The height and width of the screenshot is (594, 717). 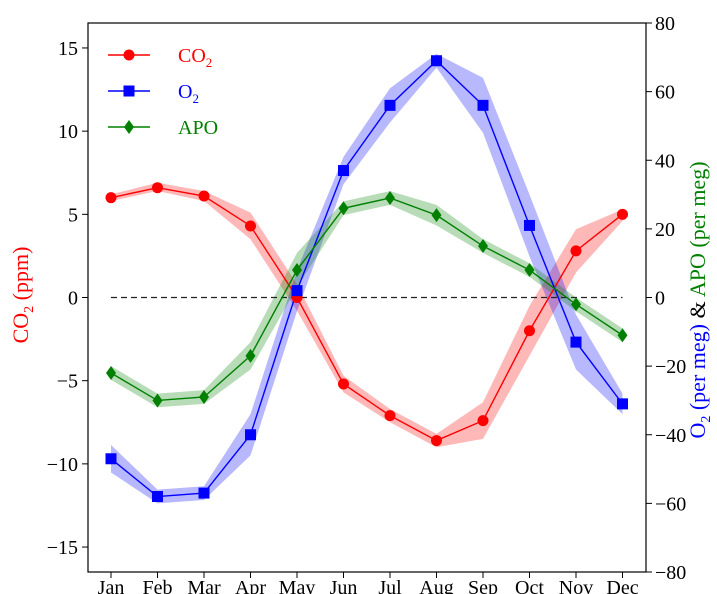 I want to click on left-axis-label: CO2 (ppm), so click(x=22, y=295).